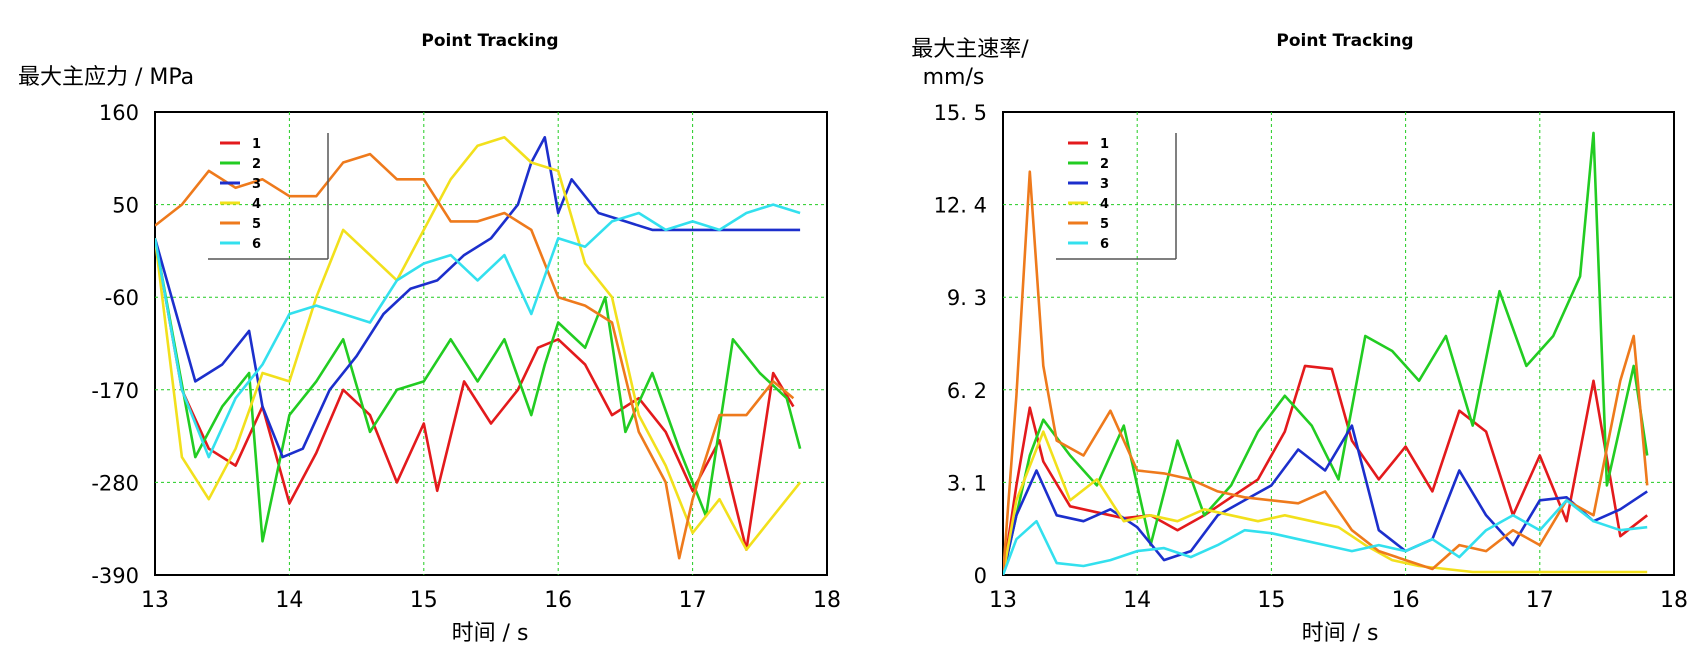  What do you see at coordinates (967, 483) in the screenshot?
I see `y-tick-label: 3. 1` at bounding box center [967, 483].